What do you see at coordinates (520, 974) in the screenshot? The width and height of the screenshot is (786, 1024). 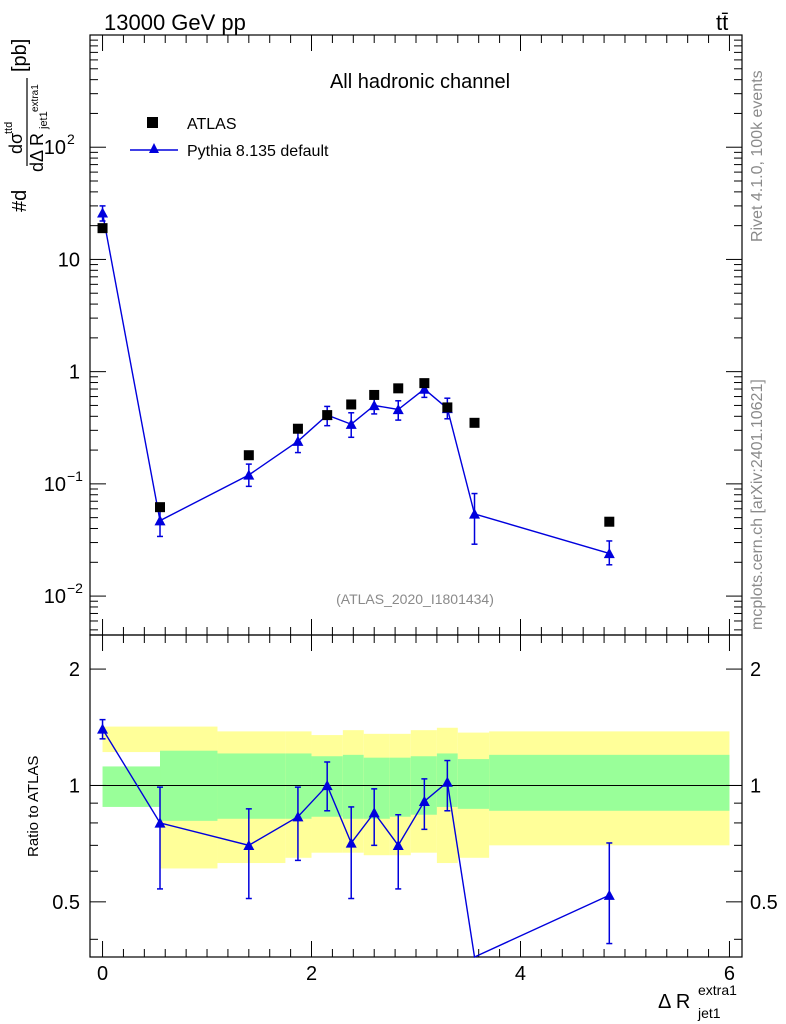 I see `x-tick-label: 4` at bounding box center [520, 974].